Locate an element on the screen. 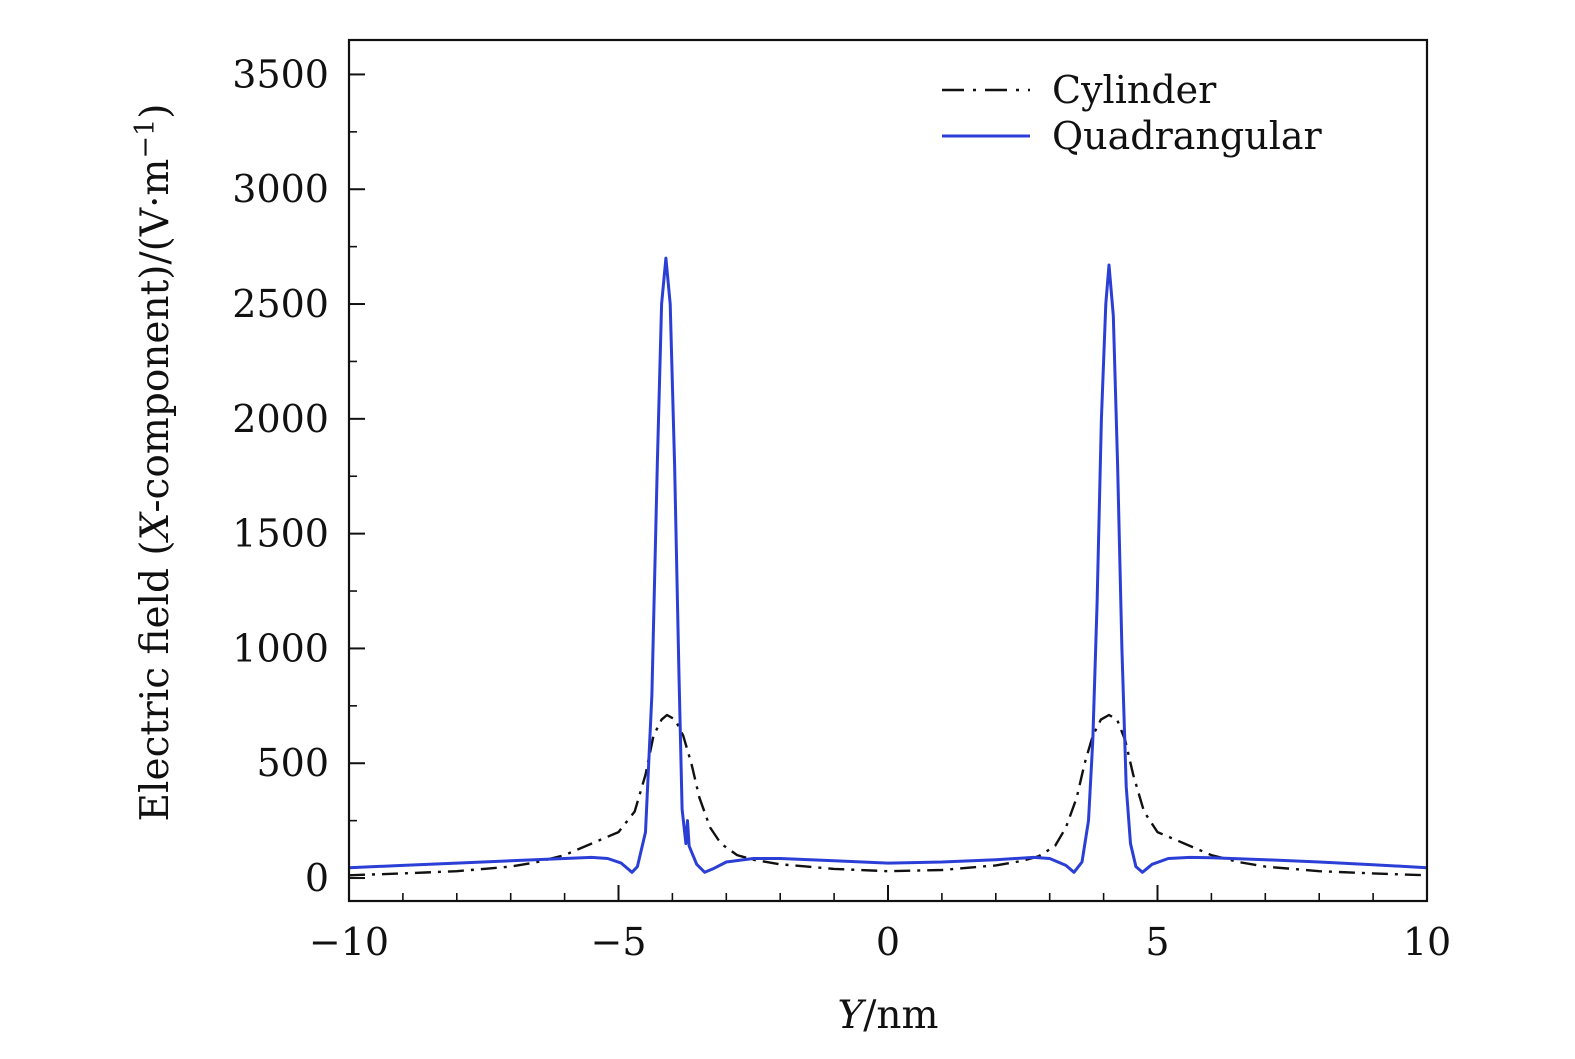  y-tick-label: 1500 is located at coordinates (280, 534).